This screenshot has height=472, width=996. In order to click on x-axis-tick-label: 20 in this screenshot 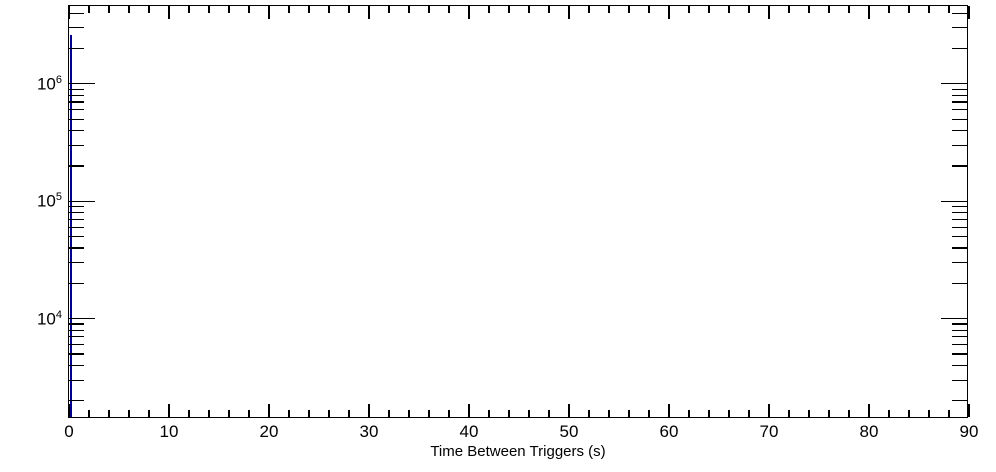, I will do `click(269, 431)`.